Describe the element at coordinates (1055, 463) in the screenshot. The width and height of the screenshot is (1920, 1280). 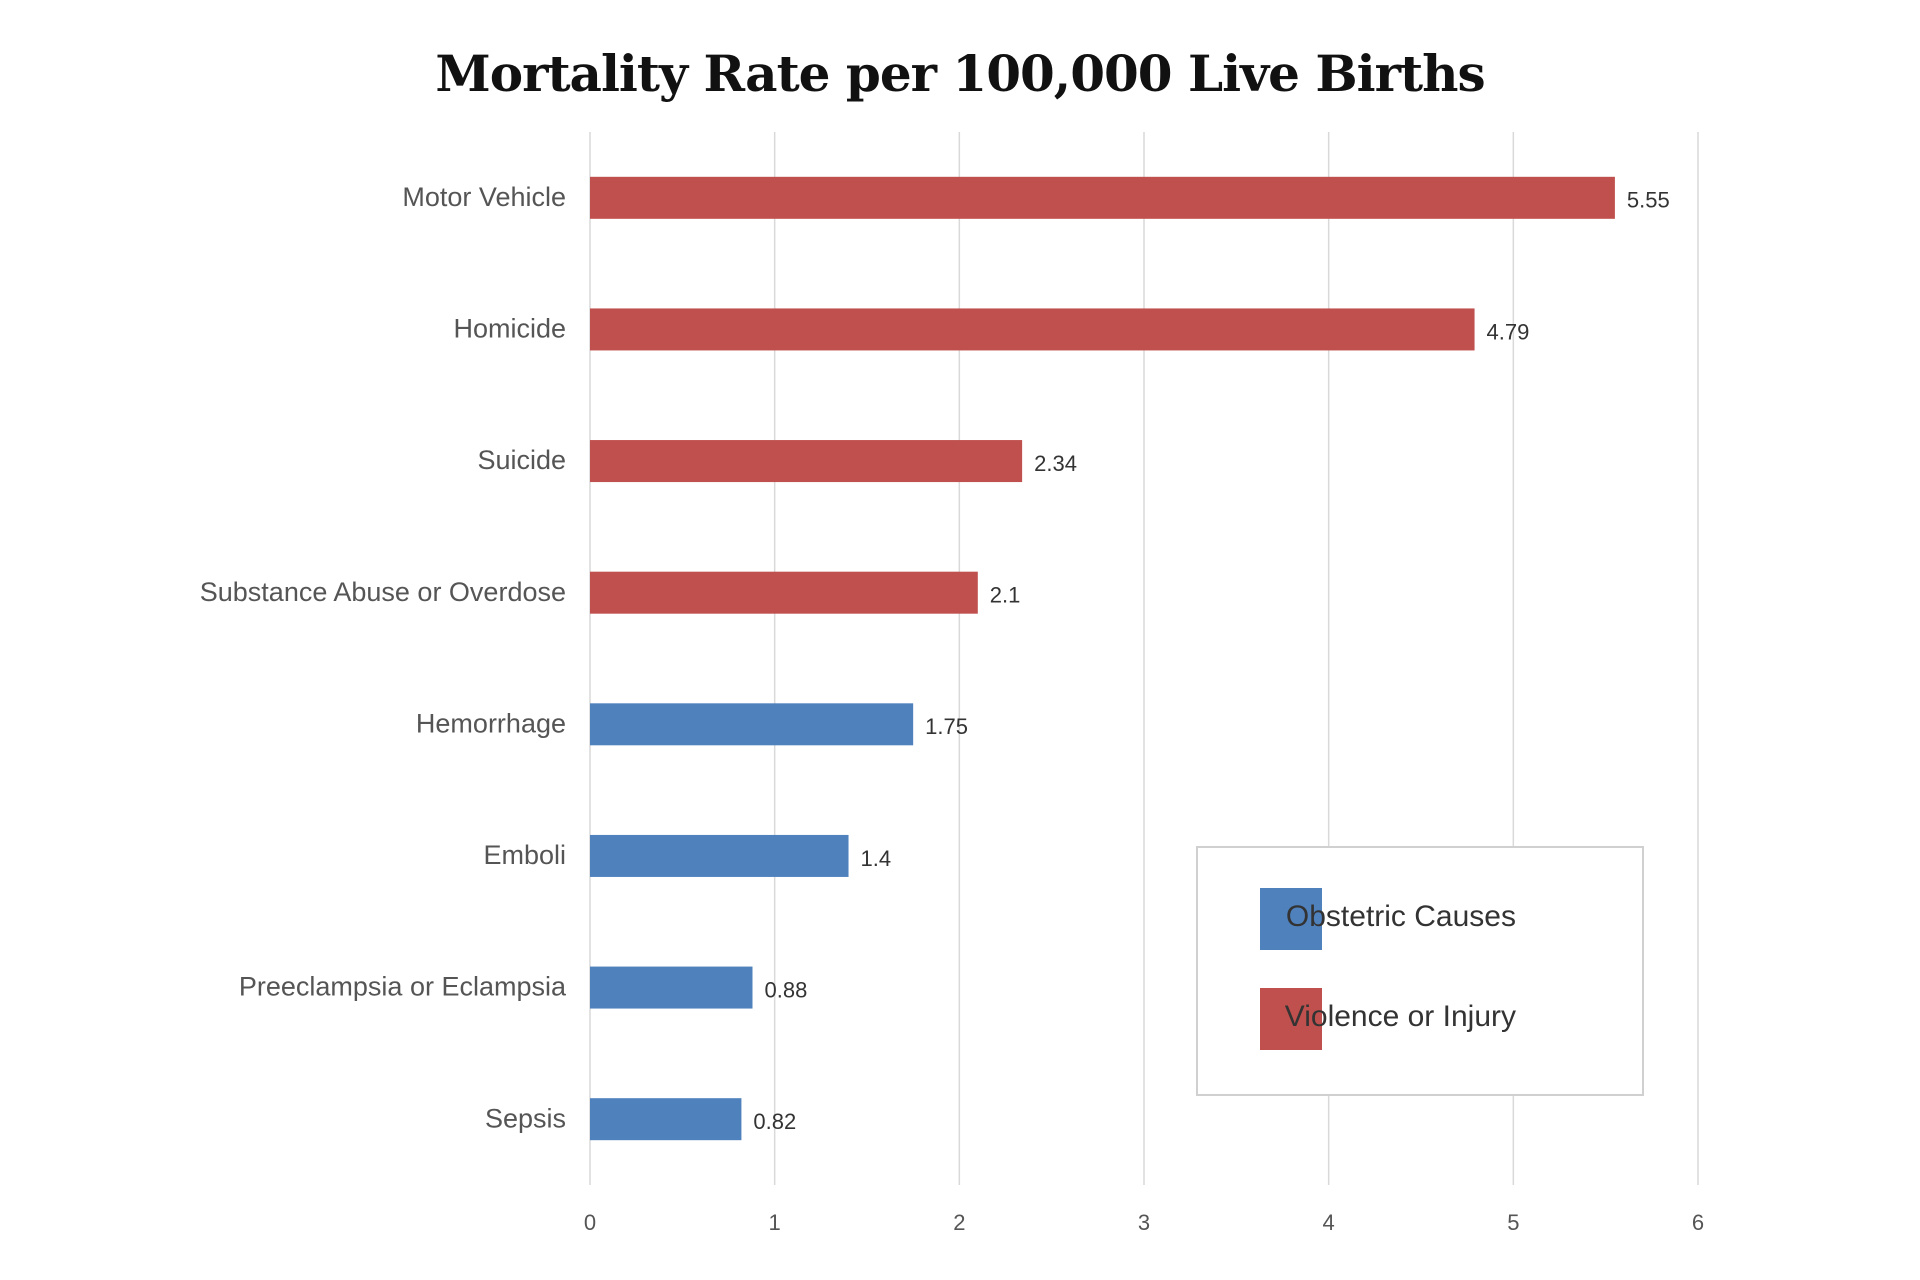
I see `value-label-suicide: 2.34` at that location.